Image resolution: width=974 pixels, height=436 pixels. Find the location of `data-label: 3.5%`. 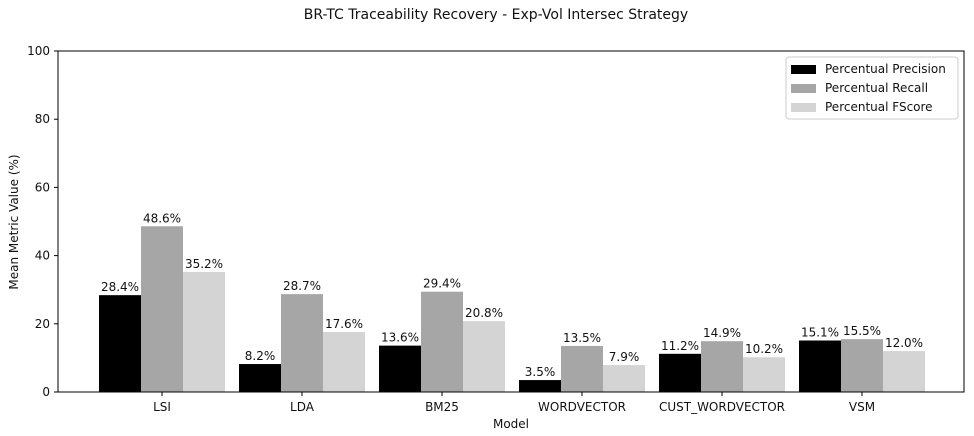

data-label: 3.5% is located at coordinates (540, 372).